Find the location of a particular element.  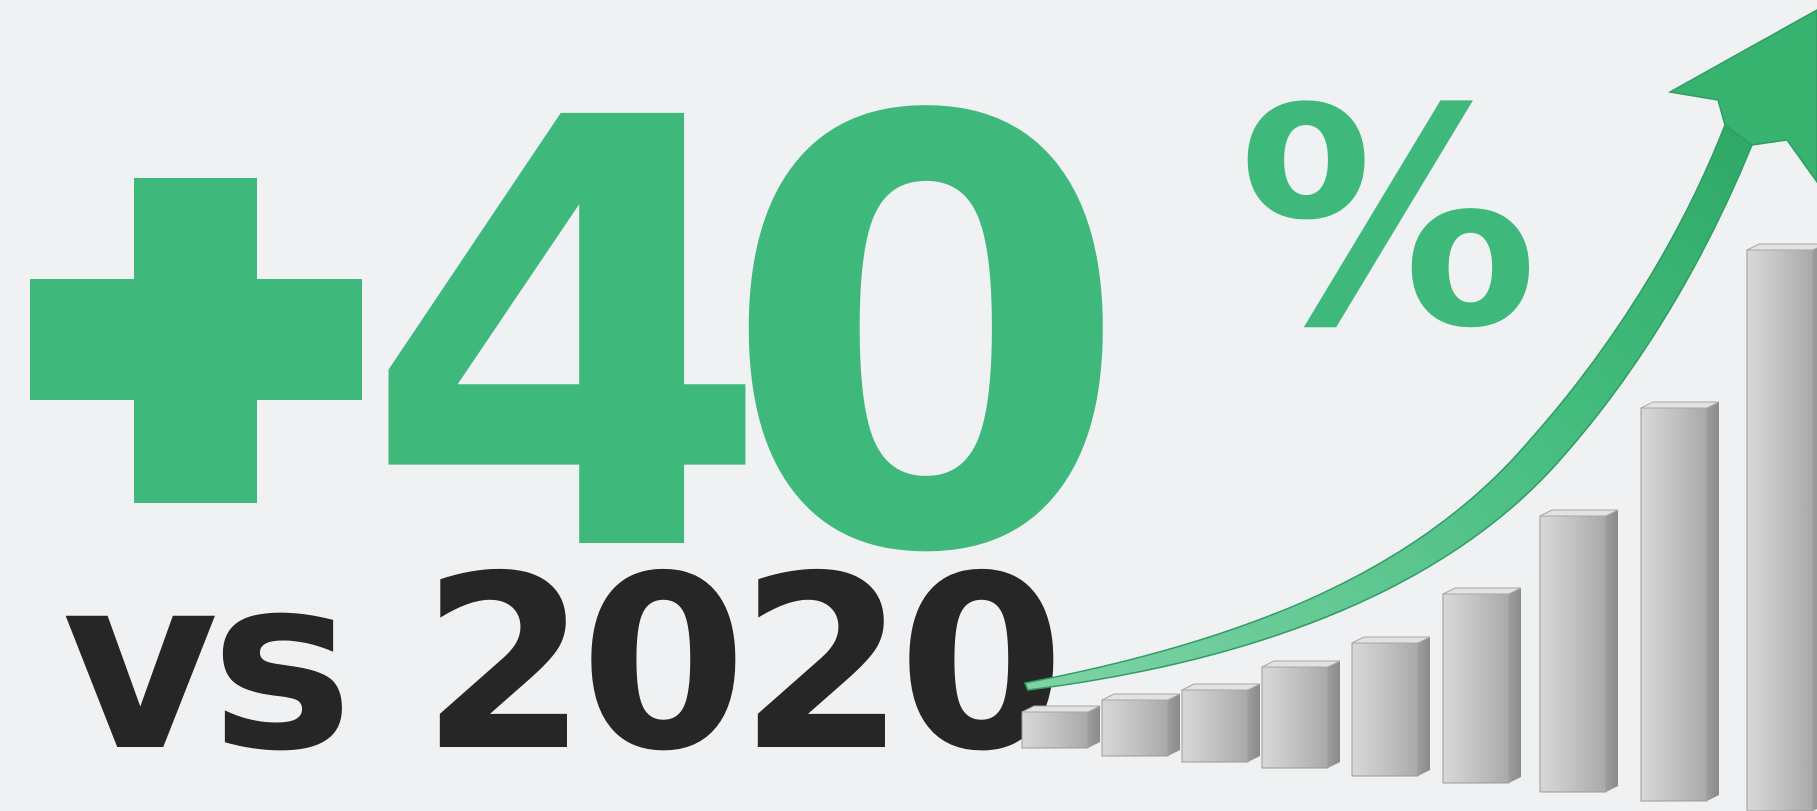

percent-sign: % is located at coordinates (1388, 219).